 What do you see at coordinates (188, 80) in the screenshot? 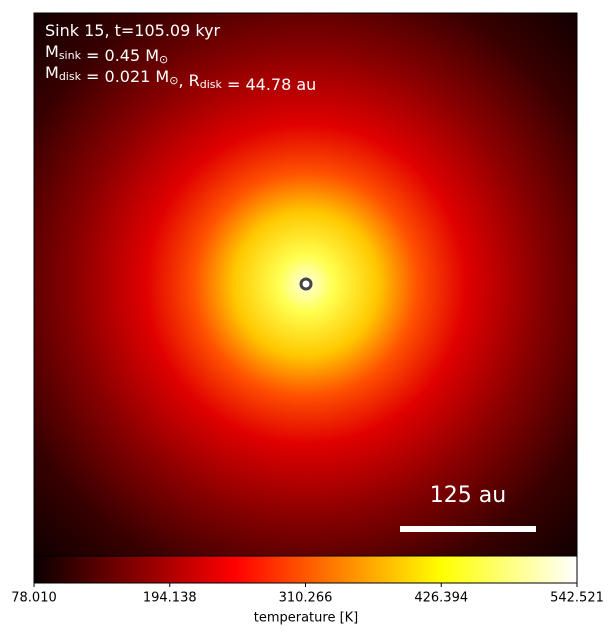
I see `text: , R` at bounding box center [188, 80].